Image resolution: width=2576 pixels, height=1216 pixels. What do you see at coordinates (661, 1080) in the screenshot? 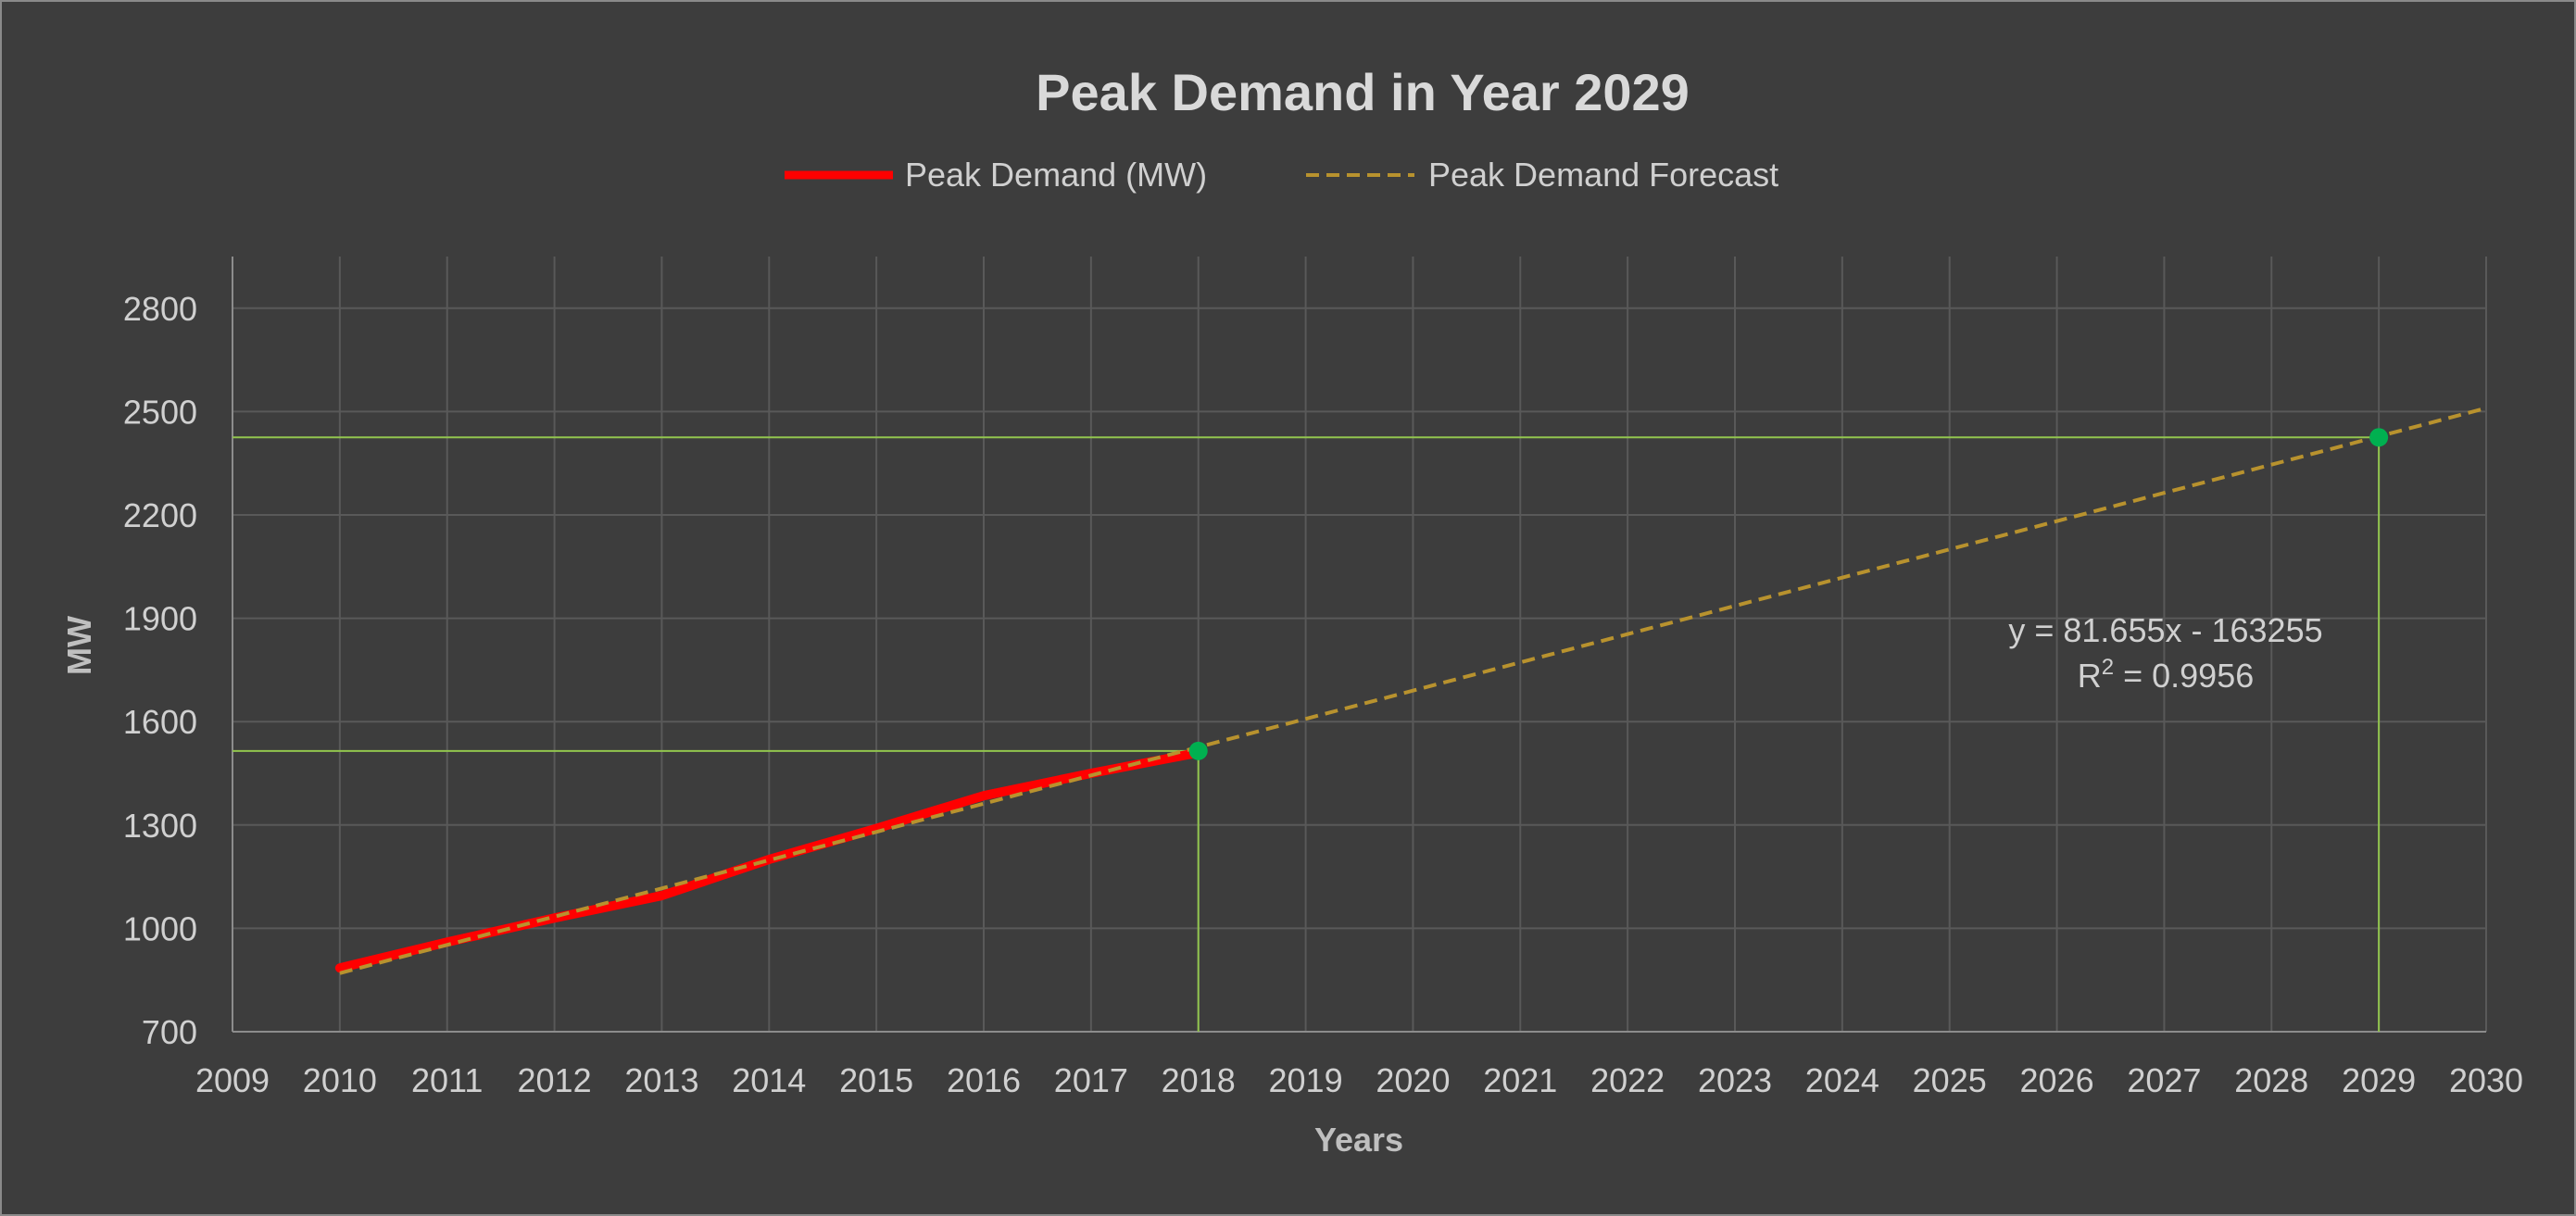
I see `x-tick-label: 2013` at bounding box center [661, 1080].